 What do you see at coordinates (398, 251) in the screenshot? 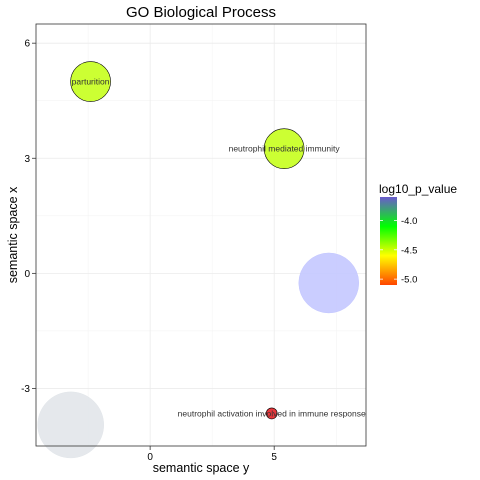
I see `legend-ticks: -4.0 -4.5 -5.0` at bounding box center [398, 251].